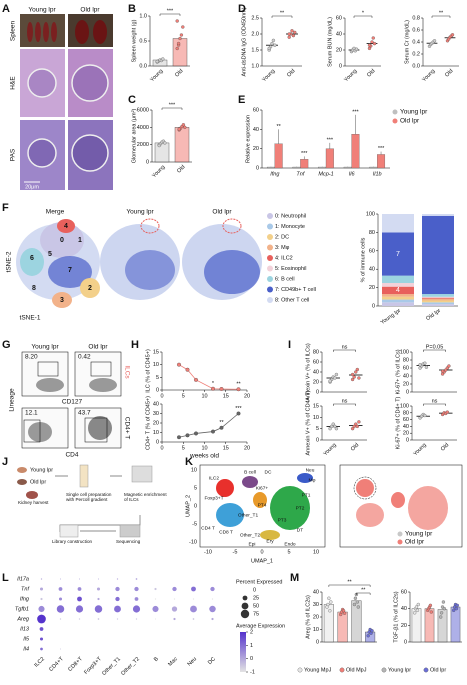 This screenshot has height=685, width=467. What do you see at coordinates (290, 227) in the screenshot?
I see `legend-label: 1: Monocyte` at bounding box center [290, 227].